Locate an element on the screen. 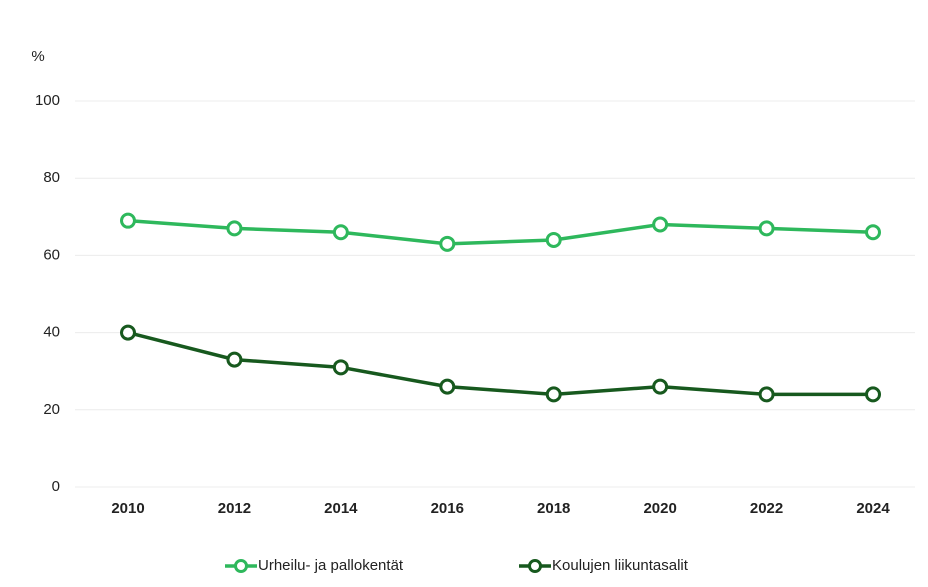 This screenshot has height=587, width=928. y-tick-label: 60 is located at coordinates (51, 254).